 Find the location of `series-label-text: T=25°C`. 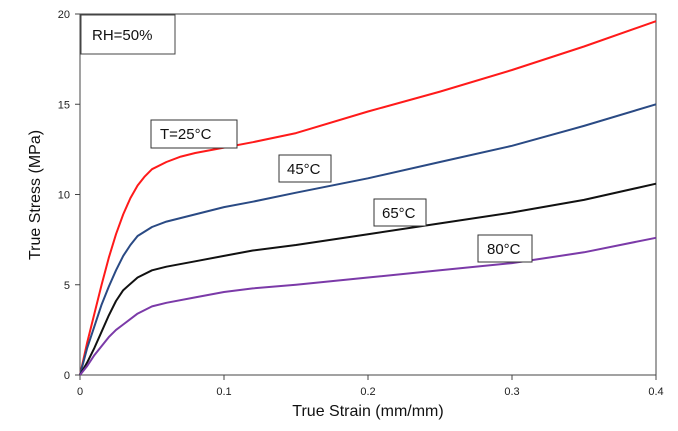

series-label-text: T=25°C is located at coordinates (186, 134).